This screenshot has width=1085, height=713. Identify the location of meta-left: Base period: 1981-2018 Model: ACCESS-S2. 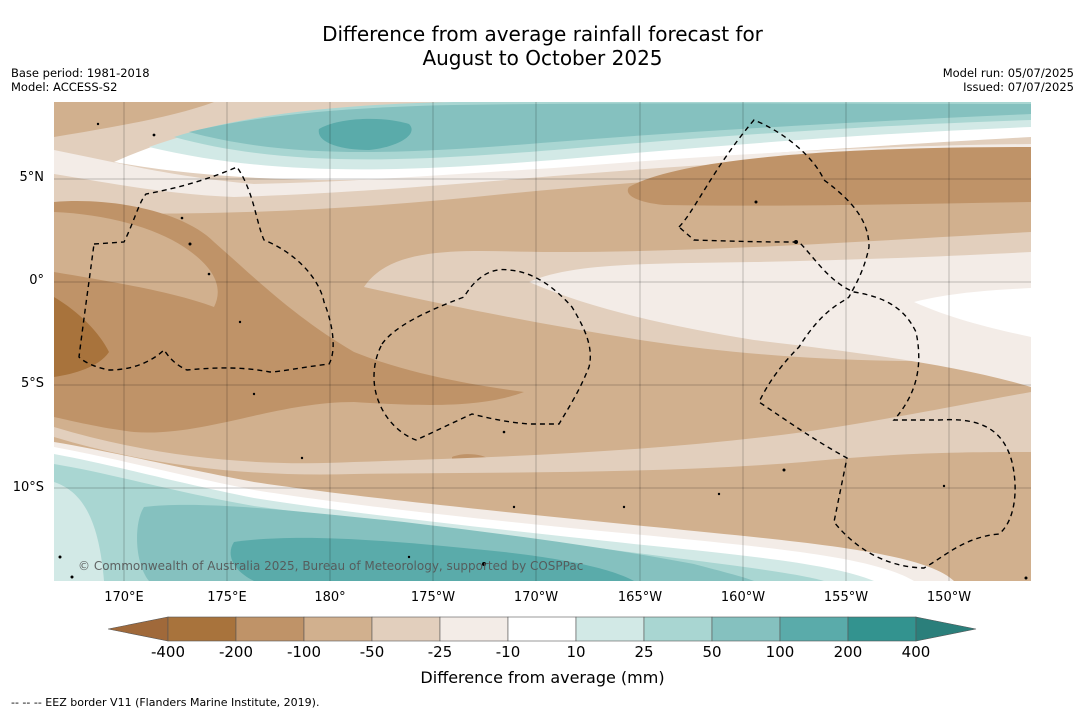
(80, 80).